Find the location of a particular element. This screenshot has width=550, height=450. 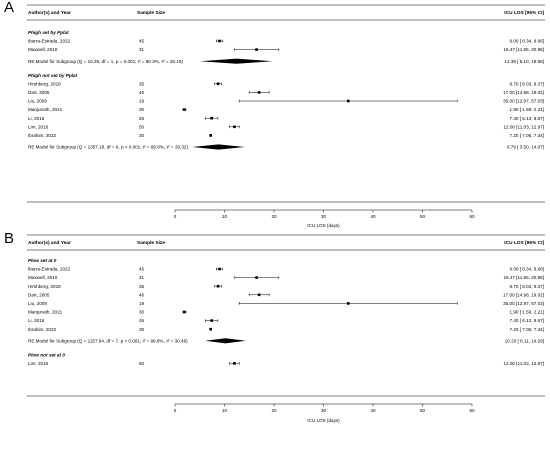

panel-b-x-tick-label: 40 is located at coordinates (373, 410).